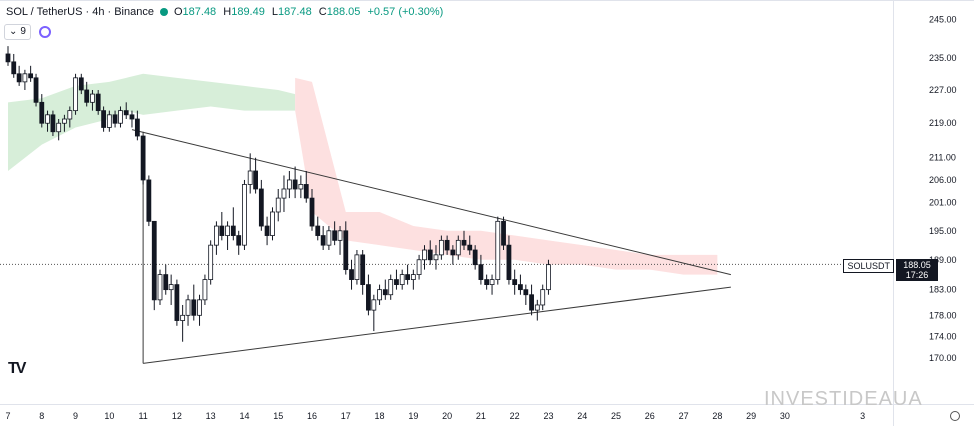  Describe the element at coordinates (843, 399) in the screenshot. I see `watermark: INVESTIDEAUA` at that location.